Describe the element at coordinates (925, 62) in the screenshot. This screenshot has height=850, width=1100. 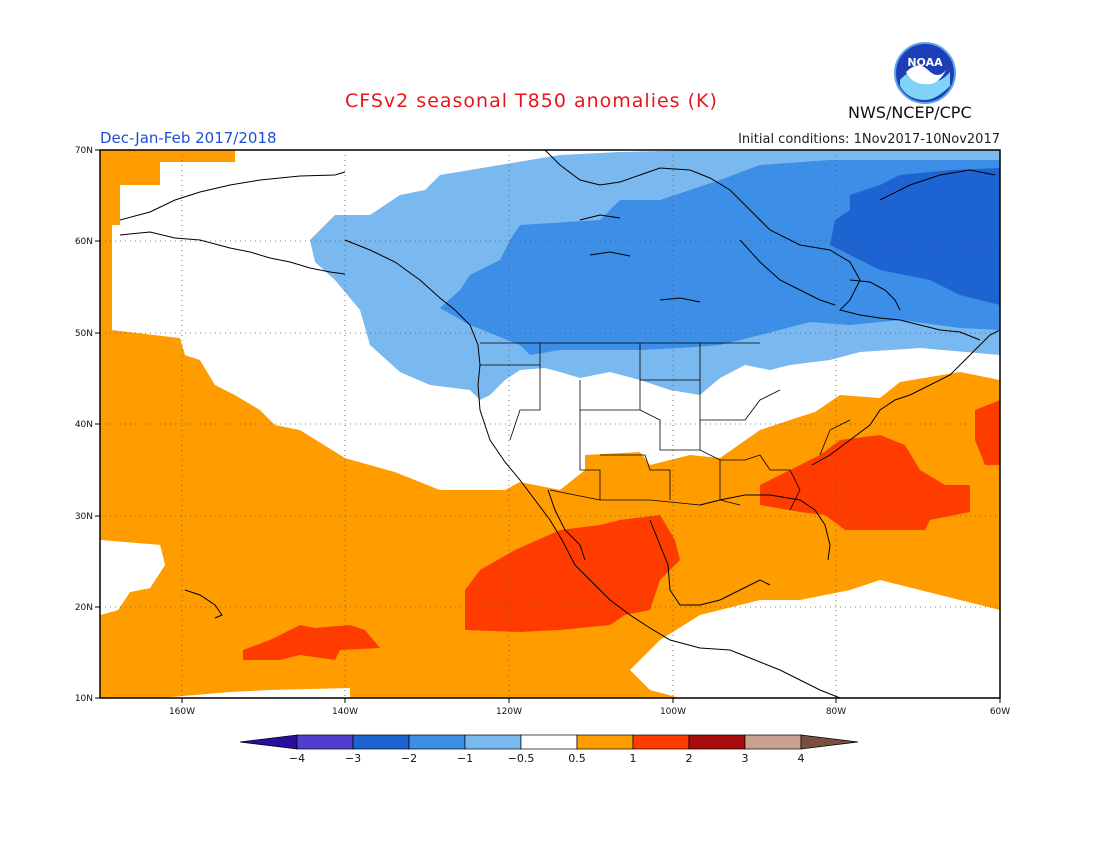
I see `logo-text: NOAA` at that location.